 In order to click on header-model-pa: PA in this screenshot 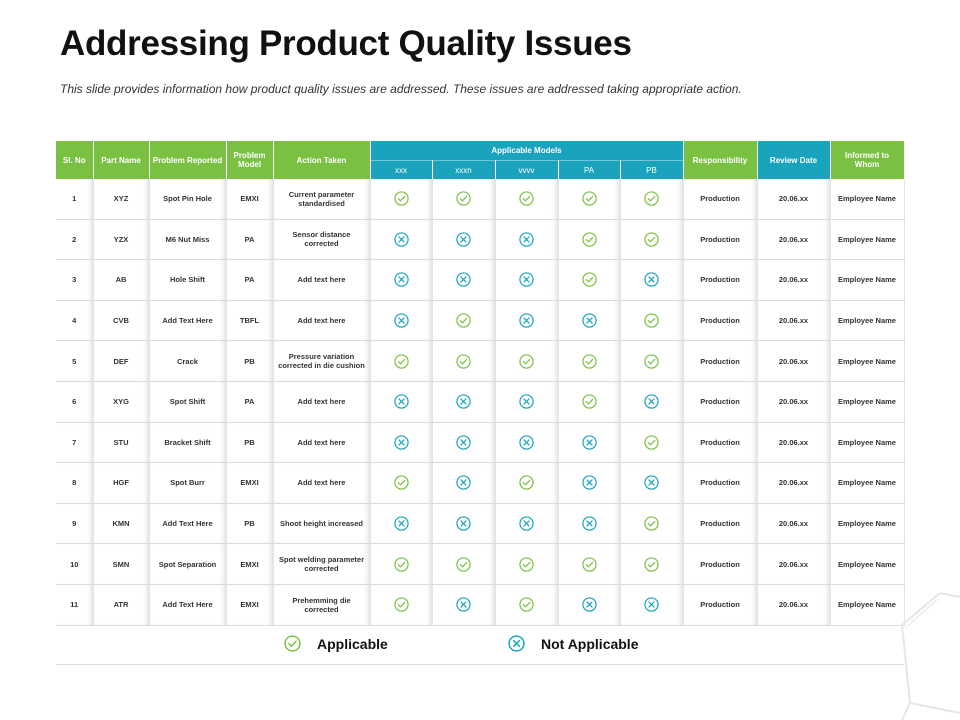, I will do `click(589, 169)`.